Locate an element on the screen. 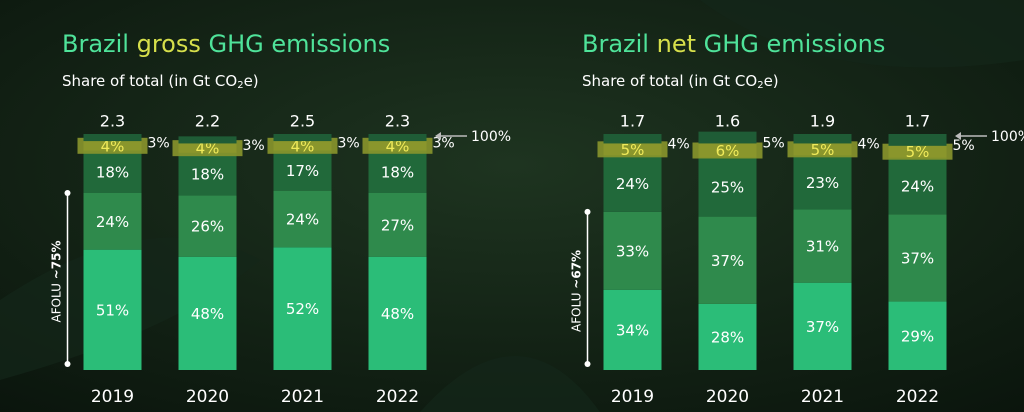 This screenshot has width=1024, height=412. value-label: 33% is located at coordinates (632, 251).